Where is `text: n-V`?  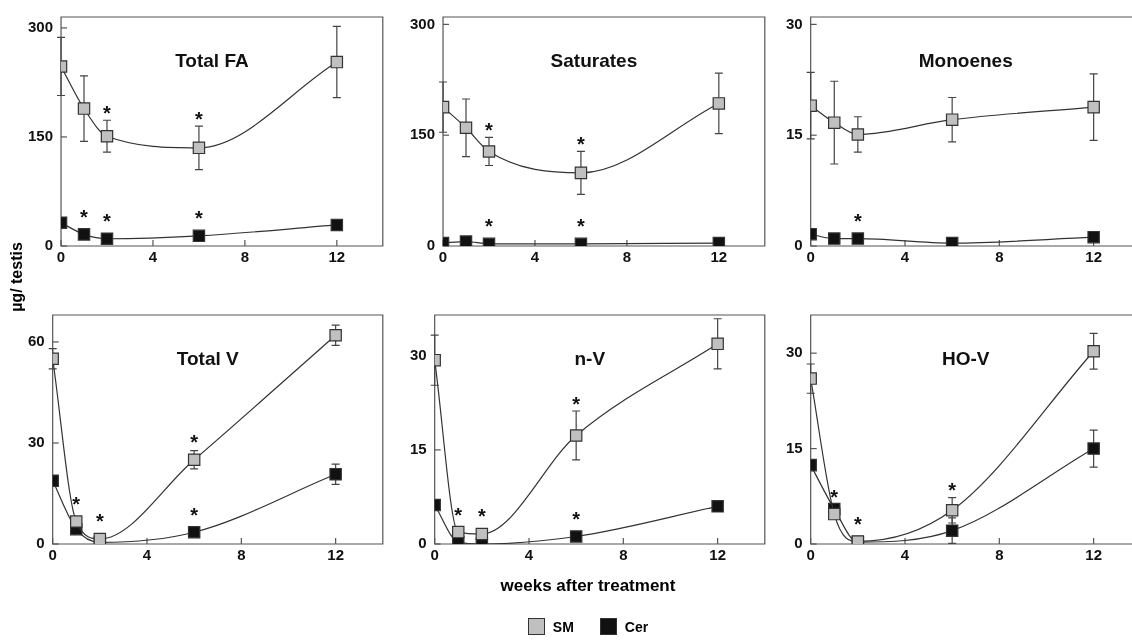 text: n-V is located at coordinates (590, 359).